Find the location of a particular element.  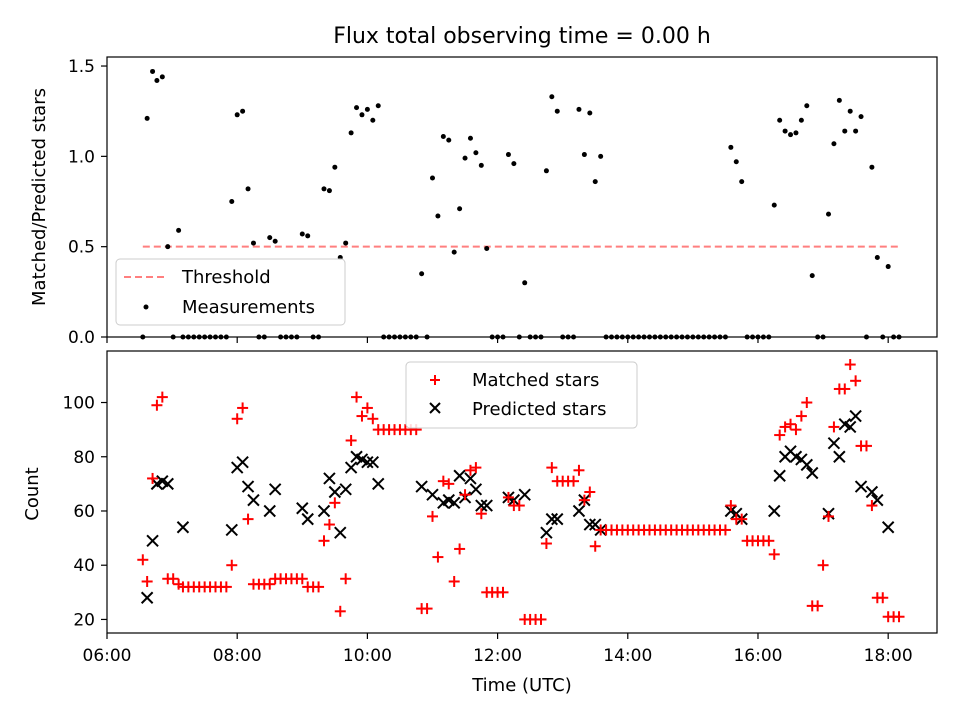

x-tick-label: 18:00 is located at coordinates (888, 656).